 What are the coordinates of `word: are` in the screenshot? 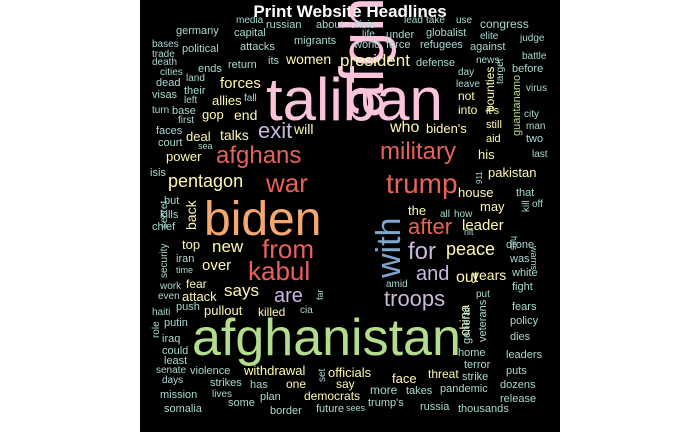 It's located at (288, 296).